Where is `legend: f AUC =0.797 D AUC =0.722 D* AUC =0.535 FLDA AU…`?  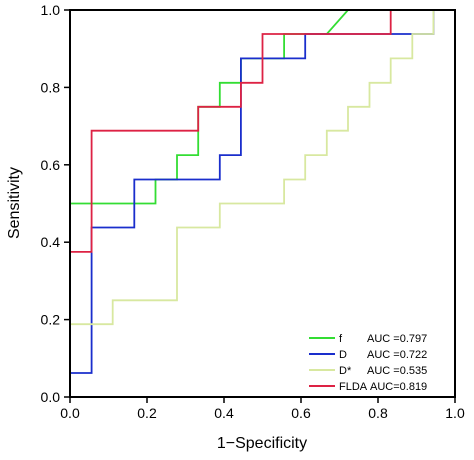 legend: f AUC =0.797 D AUC =0.722 D* AUC =0.535 FLDA AU… is located at coordinates (368, 363).